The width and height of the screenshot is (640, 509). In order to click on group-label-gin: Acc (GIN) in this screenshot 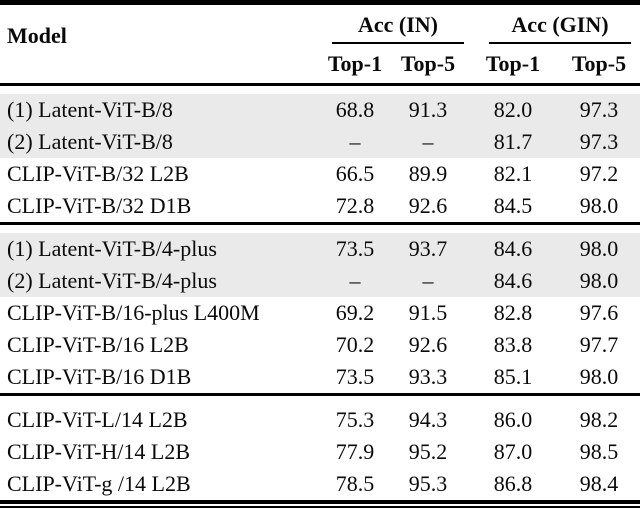, I will do `click(560, 24)`.